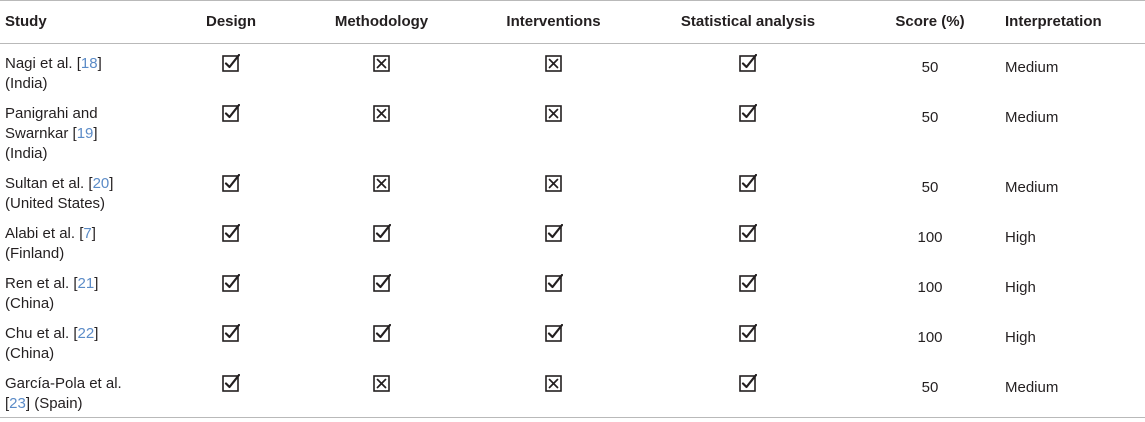 This screenshot has width=1145, height=422. I want to click on study-cell: Sultan et al. [20] (United States), so click(82, 189).